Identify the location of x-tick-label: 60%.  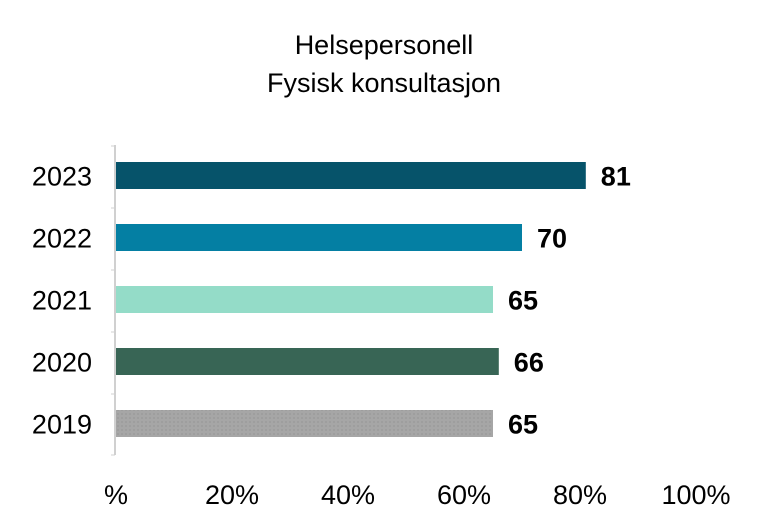
(464, 495).